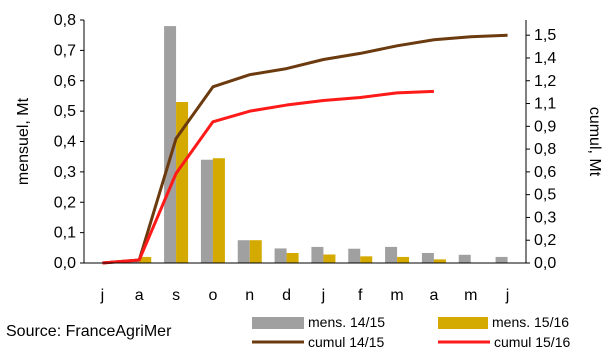 The image size is (609, 352). What do you see at coordinates (346, 322) in the screenshot?
I see `legend-label-mens-1415: mens. 14/15` at bounding box center [346, 322].